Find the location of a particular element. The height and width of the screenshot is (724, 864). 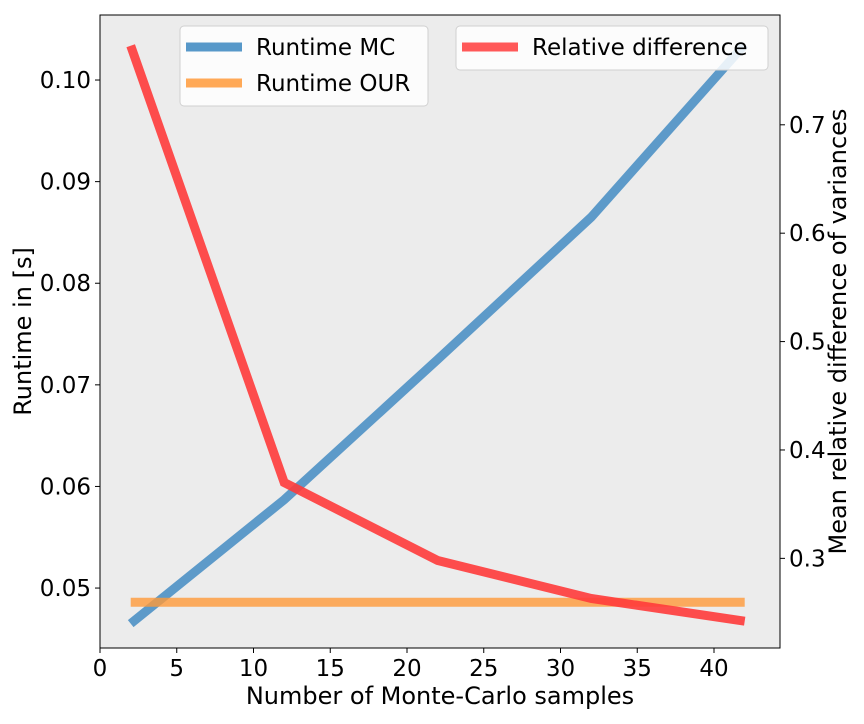

y-axis-label: Runtime in [s] is located at coordinates (23, 331).